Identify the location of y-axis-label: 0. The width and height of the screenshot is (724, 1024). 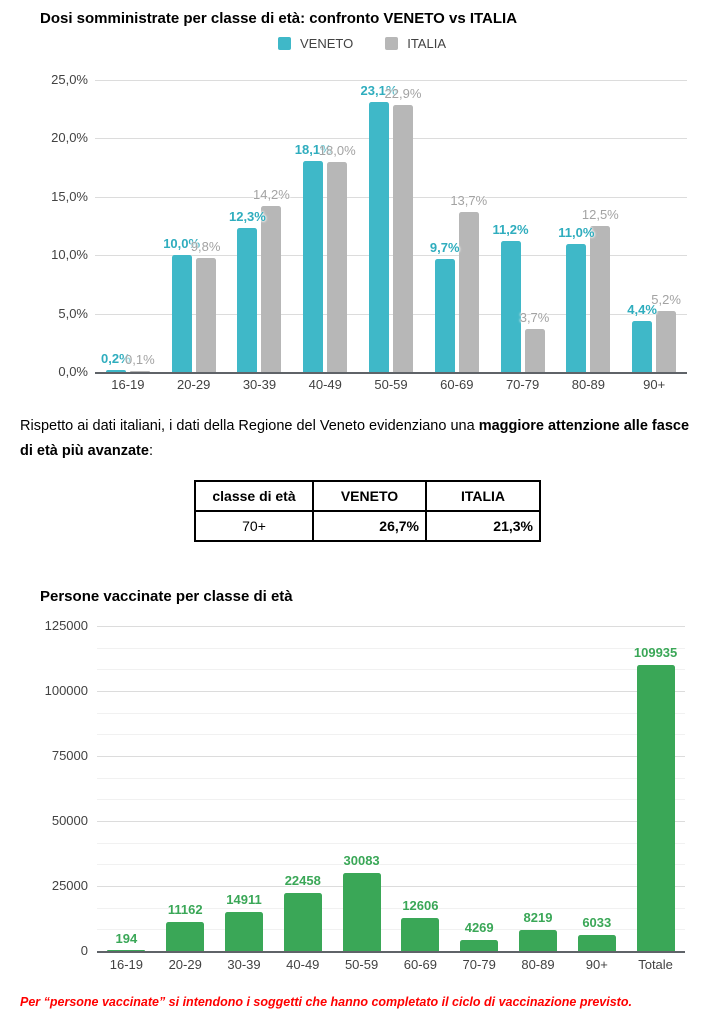
(84, 950).